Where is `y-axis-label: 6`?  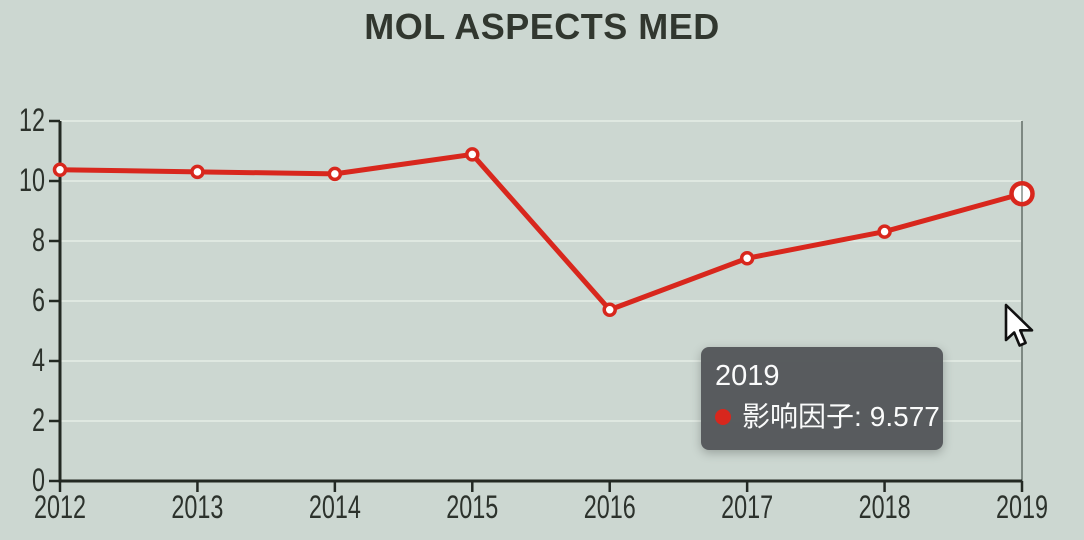 y-axis-label: 6 is located at coordinates (38, 300).